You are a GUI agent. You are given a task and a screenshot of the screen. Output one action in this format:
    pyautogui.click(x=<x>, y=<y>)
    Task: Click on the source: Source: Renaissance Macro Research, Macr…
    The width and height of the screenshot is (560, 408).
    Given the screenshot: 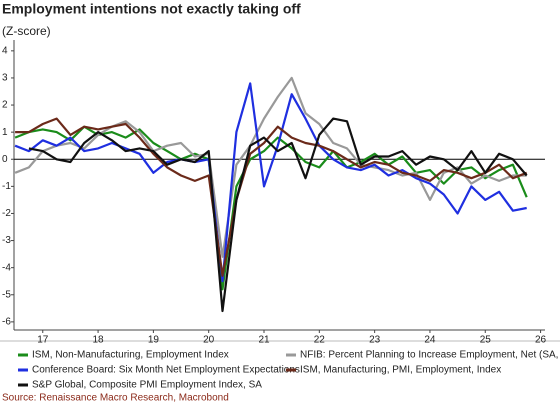 What is the action you would take?
    pyautogui.click(x=115, y=398)
    